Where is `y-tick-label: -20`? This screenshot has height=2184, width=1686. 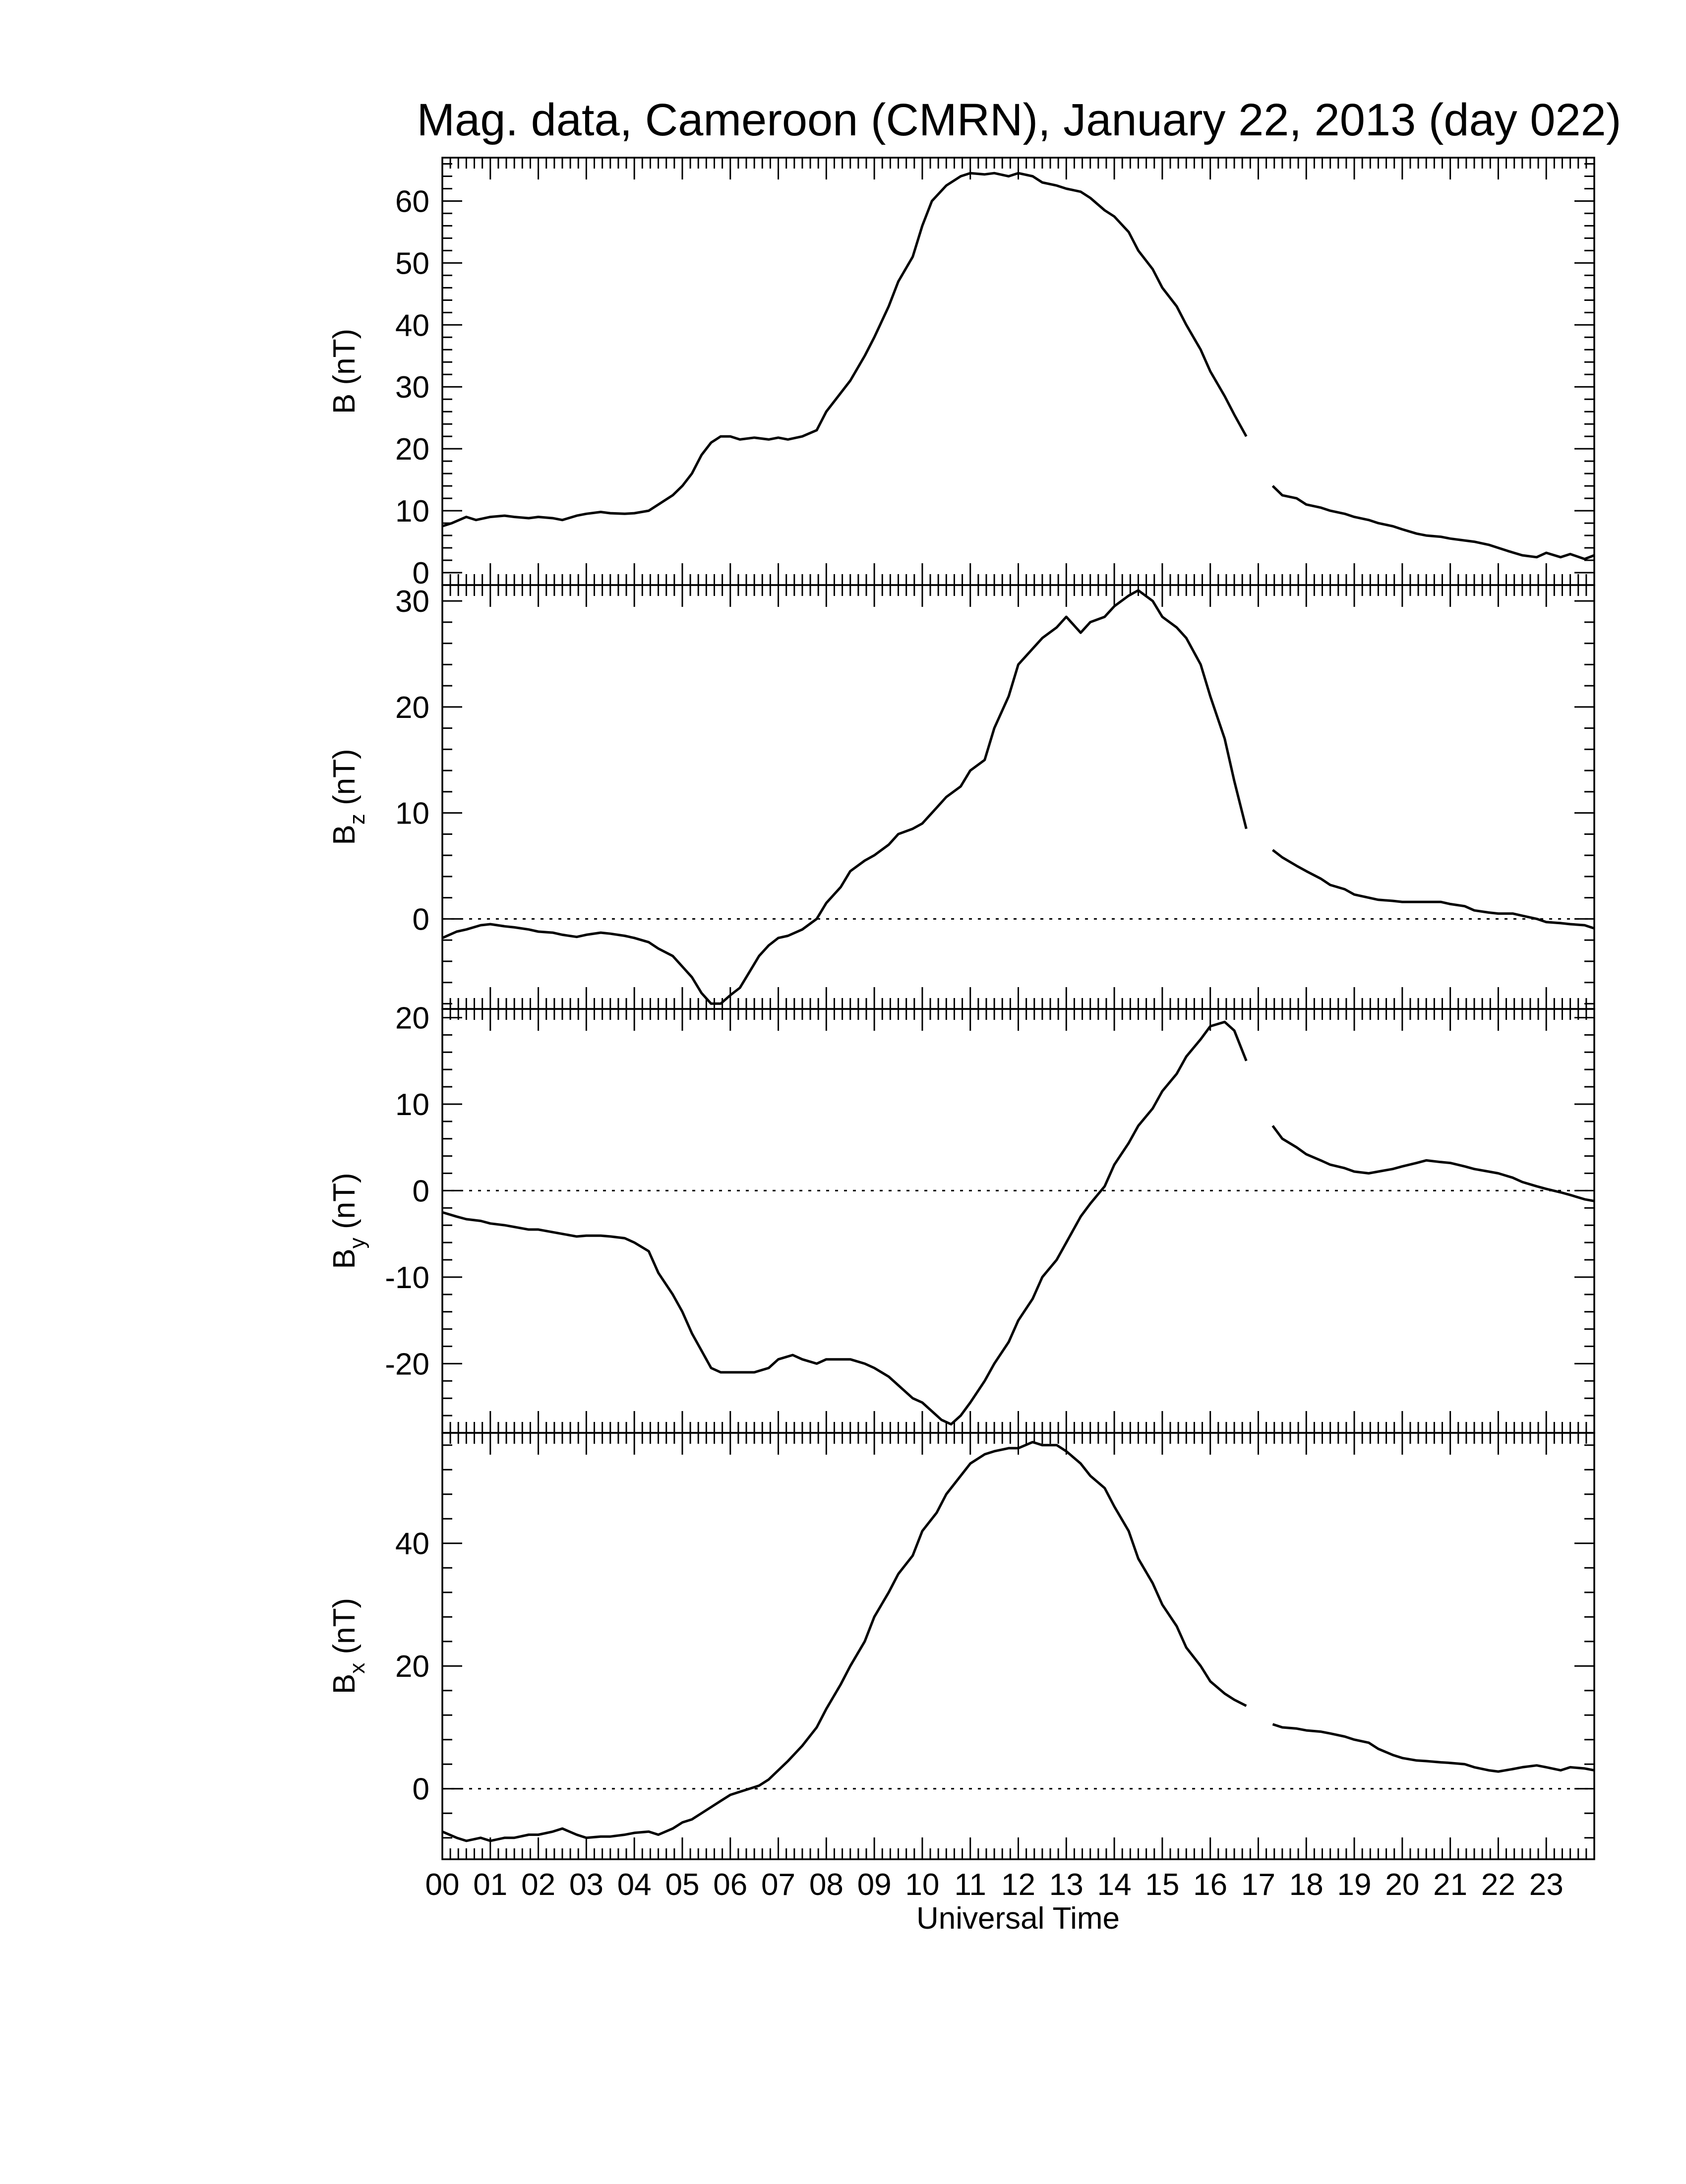
y-tick-label: -20 is located at coordinates (407, 1364).